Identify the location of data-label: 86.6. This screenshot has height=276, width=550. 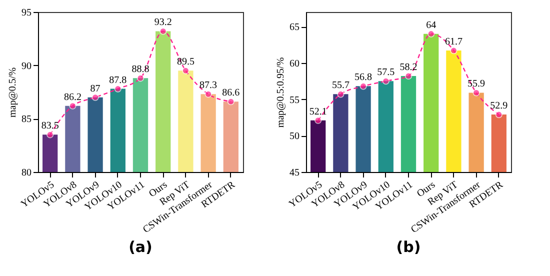
(231, 93).